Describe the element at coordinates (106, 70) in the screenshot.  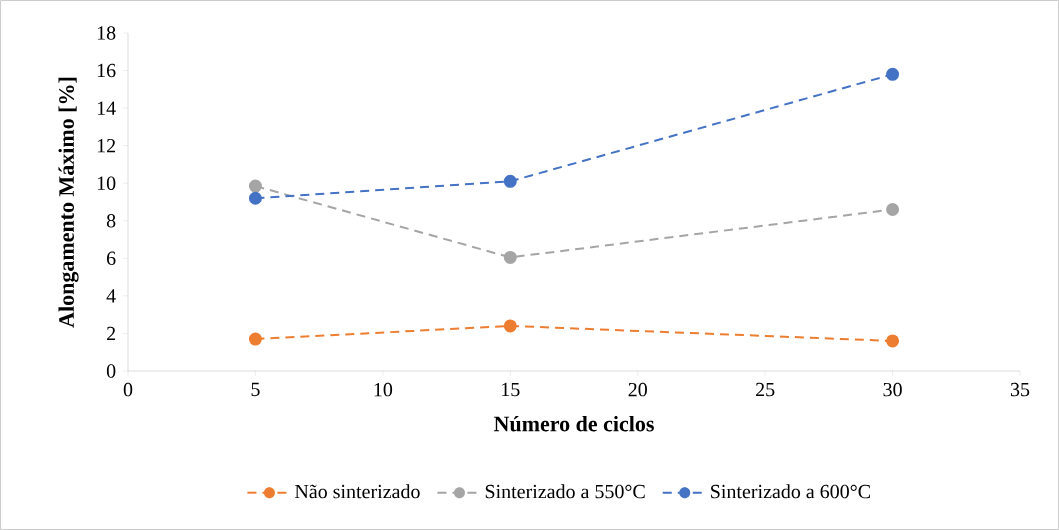
I see `y-tick-label: 16` at that location.